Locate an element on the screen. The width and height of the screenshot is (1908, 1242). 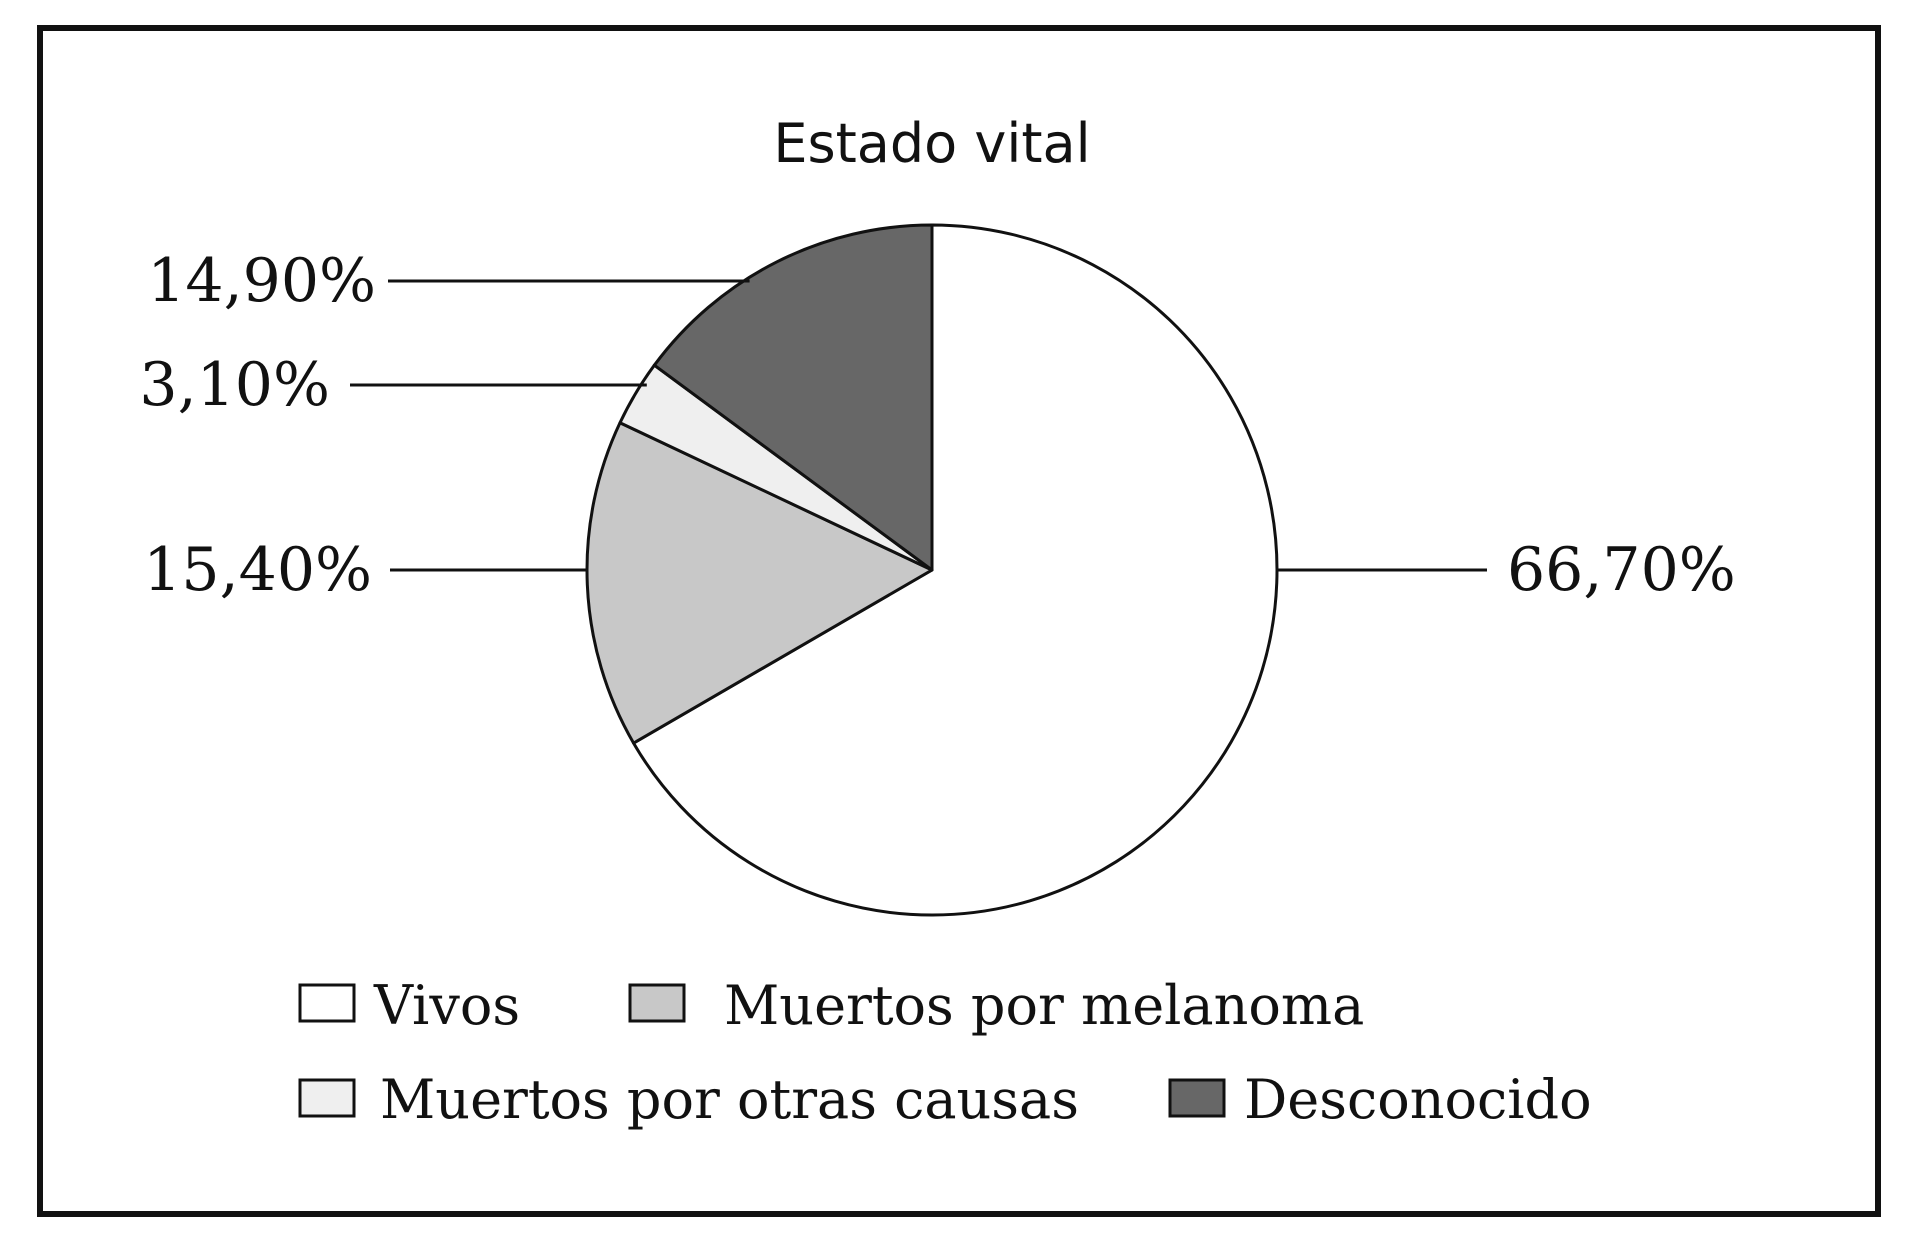
pie-slice-desconocido is located at coordinates (793, 397).